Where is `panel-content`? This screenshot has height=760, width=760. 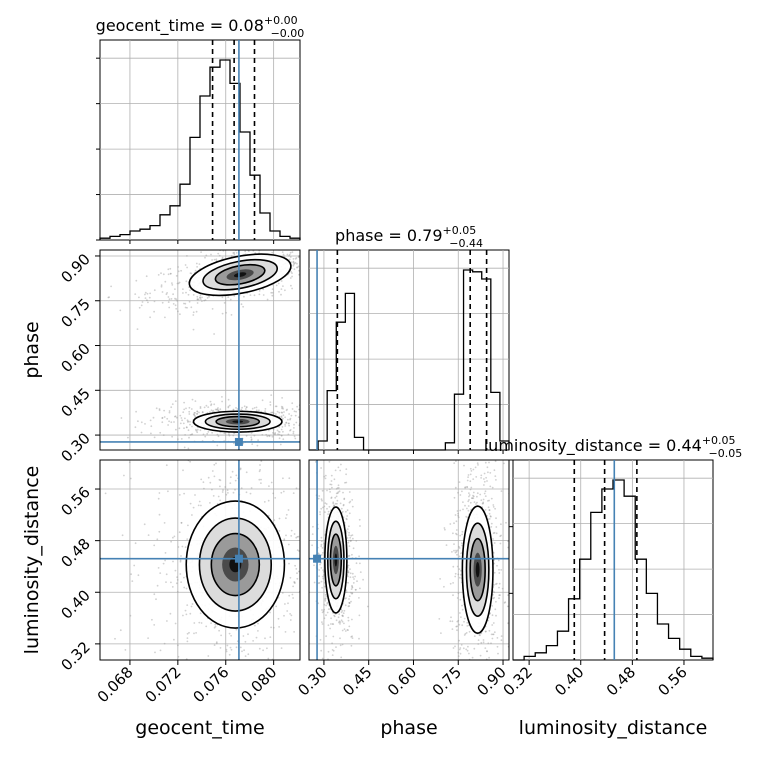
panel-content is located at coordinates (217, 341).